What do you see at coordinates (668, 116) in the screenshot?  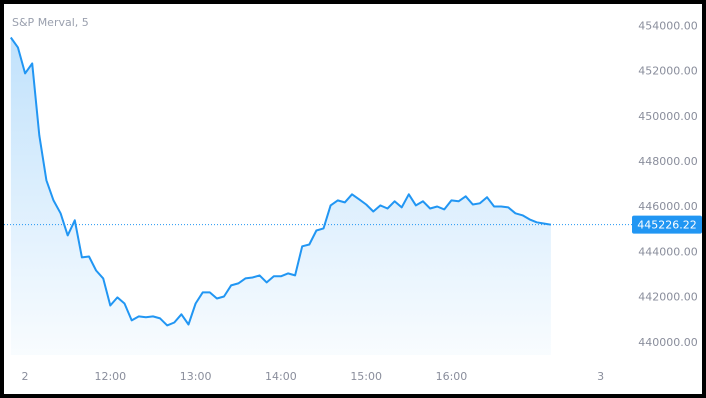 I see `y-tick-label: 450000.00` at bounding box center [668, 116].